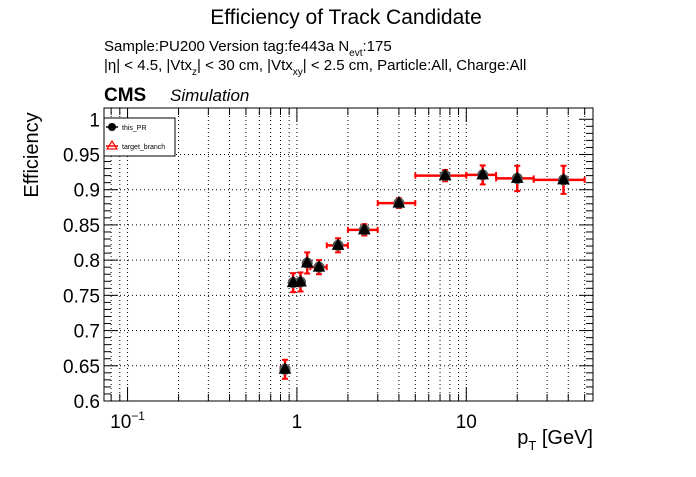  Describe the element at coordinates (87, 261) in the screenshot. I see `y-tick-label: 0.8` at that location.